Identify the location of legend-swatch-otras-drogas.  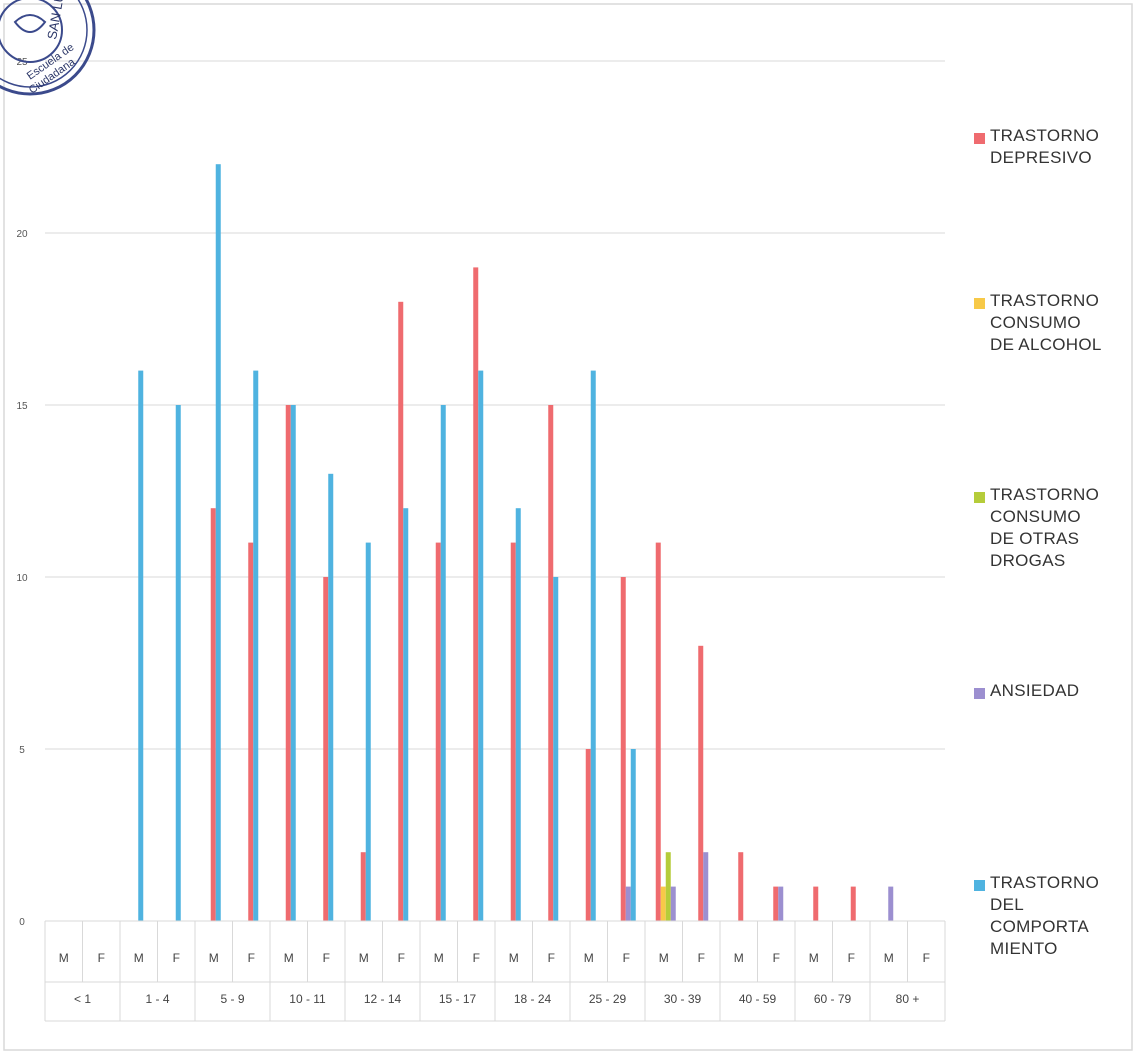
(979, 497).